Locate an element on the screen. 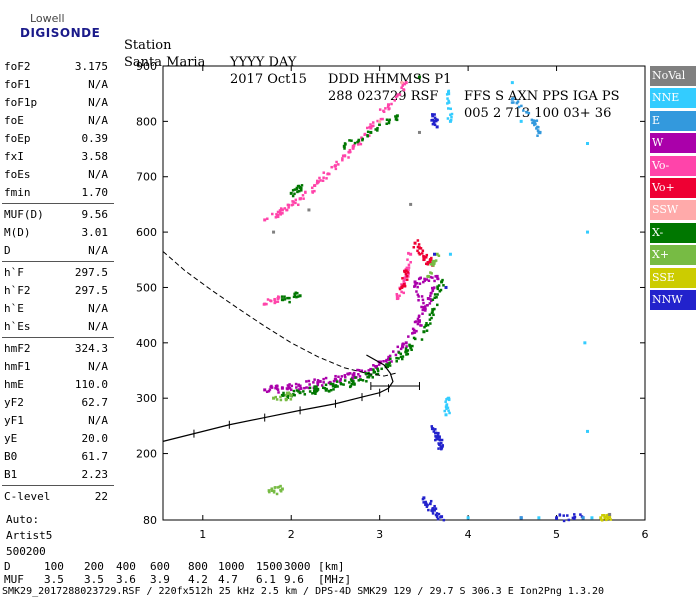  legend-item-vo-: Vo+ is located at coordinates (673, 187).